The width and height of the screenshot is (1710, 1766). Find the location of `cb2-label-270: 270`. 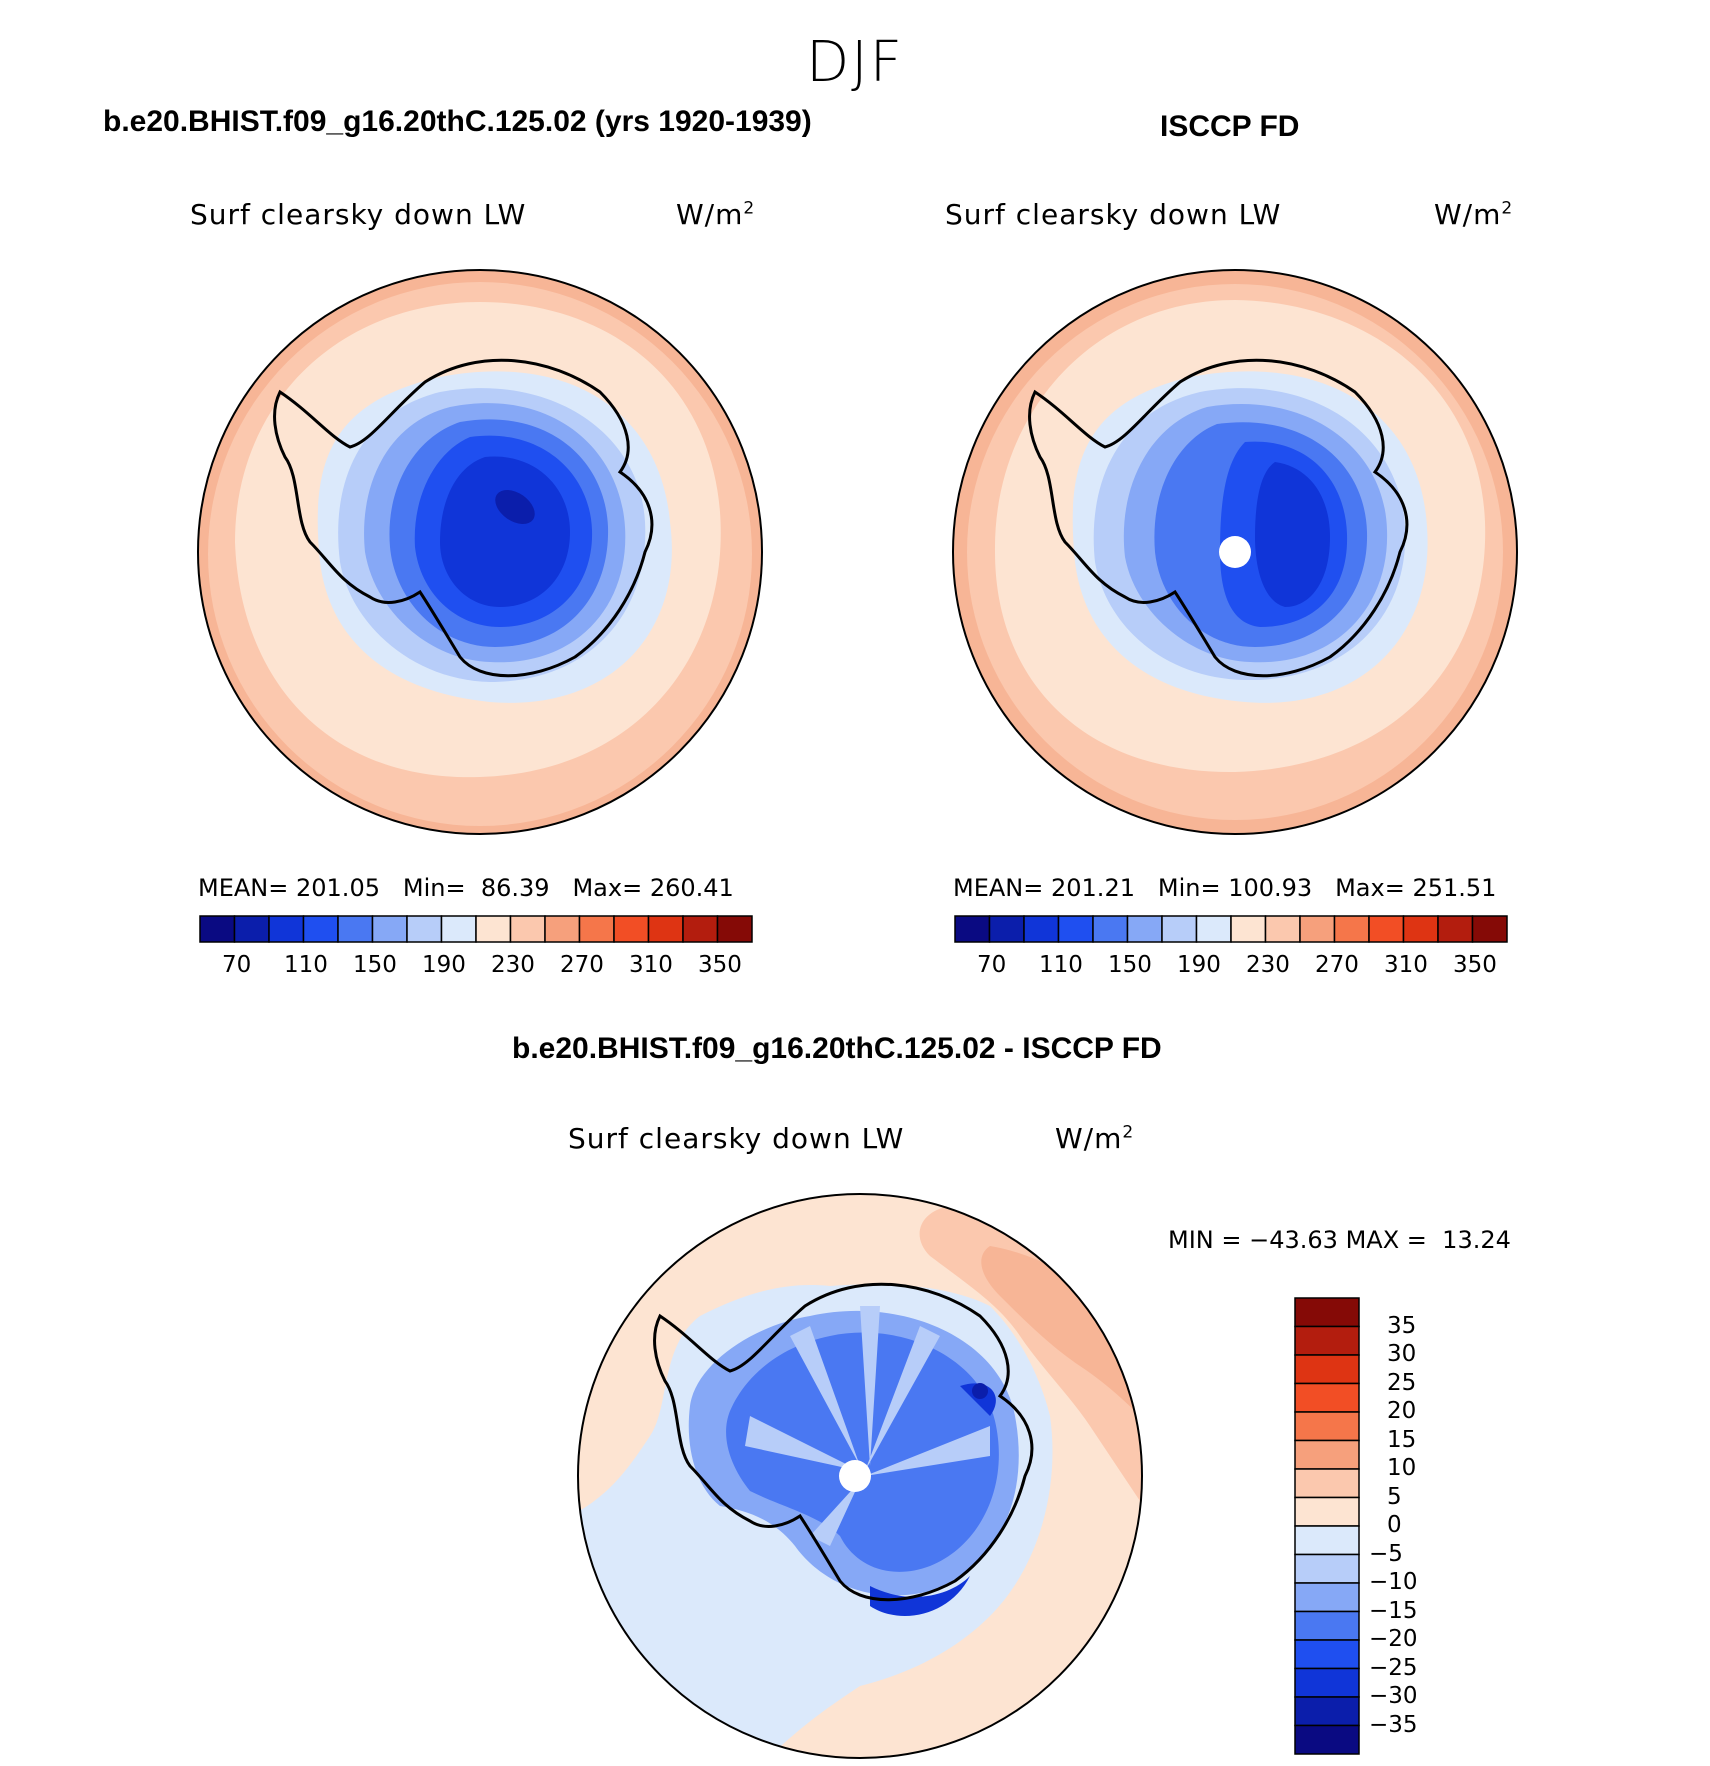

cb2-label-270: 270 is located at coordinates (1337, 965).